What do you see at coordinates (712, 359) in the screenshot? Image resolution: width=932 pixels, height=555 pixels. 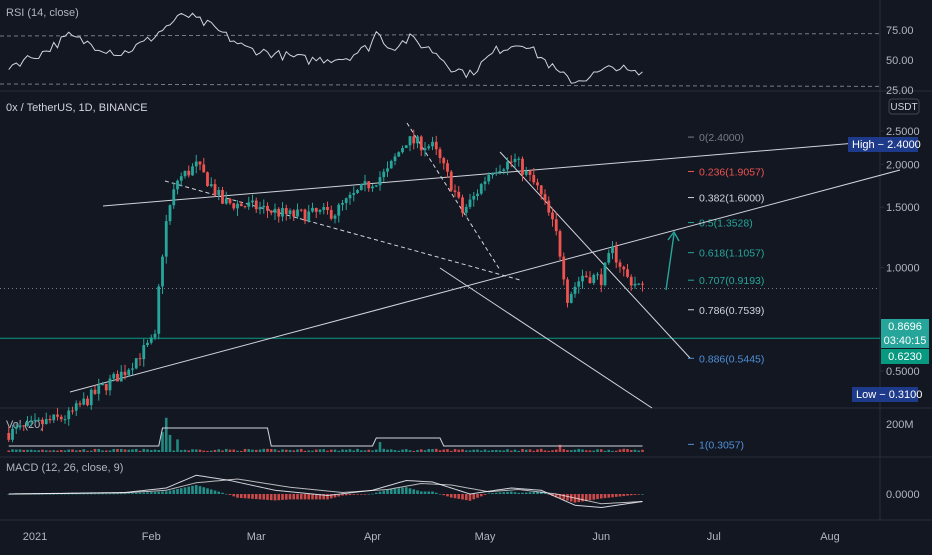 I see `fib-ratio: 0.886` at bounding box center [712, 359].